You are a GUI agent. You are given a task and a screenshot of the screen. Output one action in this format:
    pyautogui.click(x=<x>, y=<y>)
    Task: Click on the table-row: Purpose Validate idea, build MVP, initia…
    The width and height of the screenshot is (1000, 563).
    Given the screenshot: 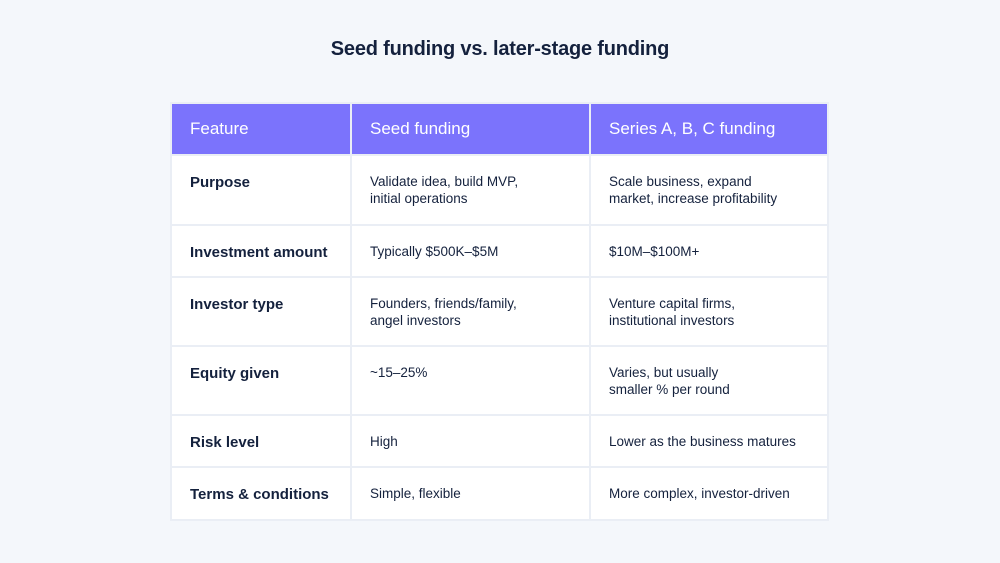 What is the action you would take?
    pyautogui.click(x=499, y=190)
    